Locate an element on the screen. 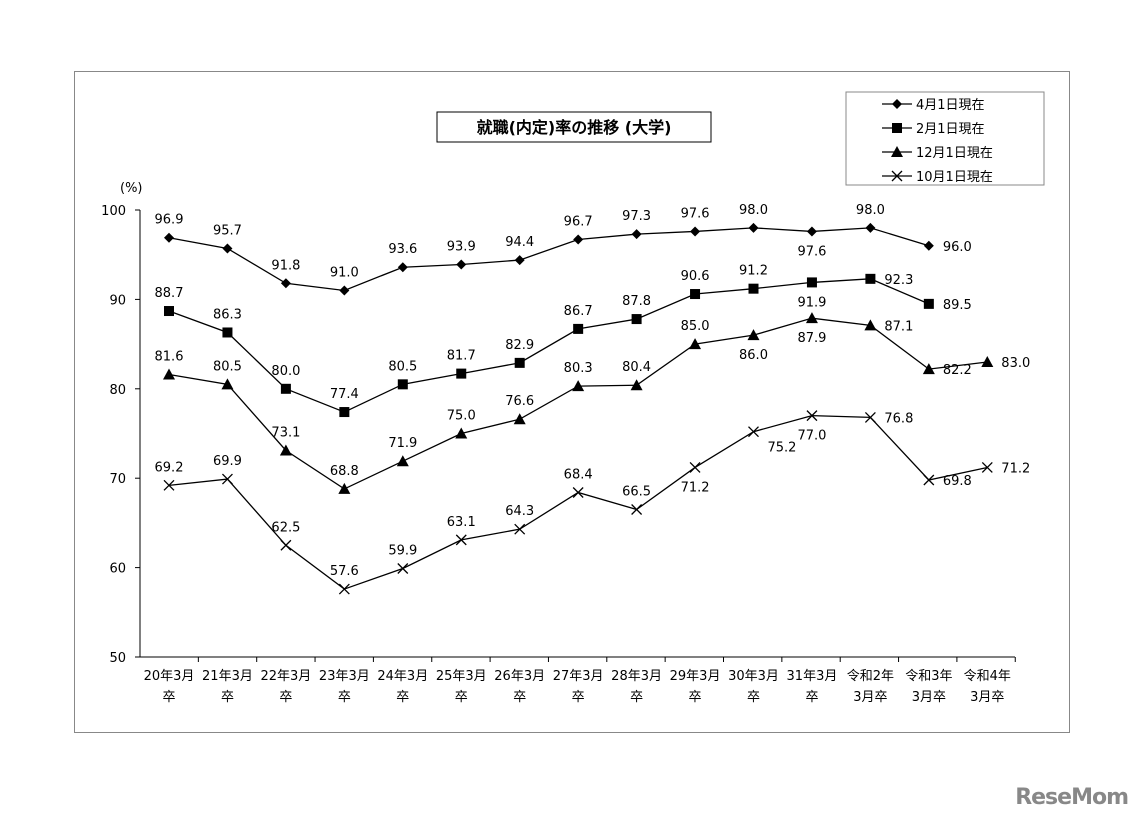 This screenshot has height=818, width=1142. y-axis-label: (%) is located at coordinates (131, 188).